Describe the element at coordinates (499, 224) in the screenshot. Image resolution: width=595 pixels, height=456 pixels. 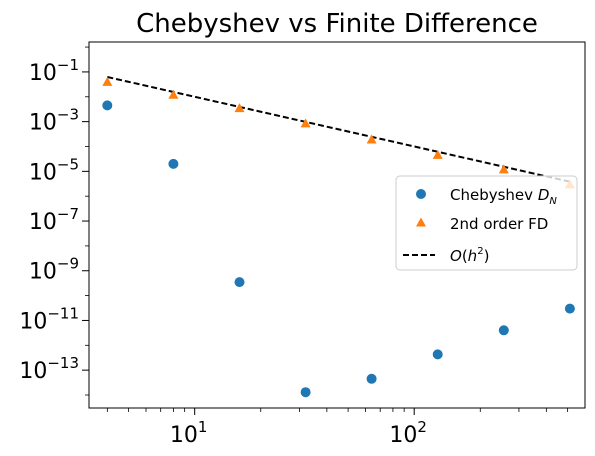
I see `legend-label-fd: 2nd order FD` at that location.